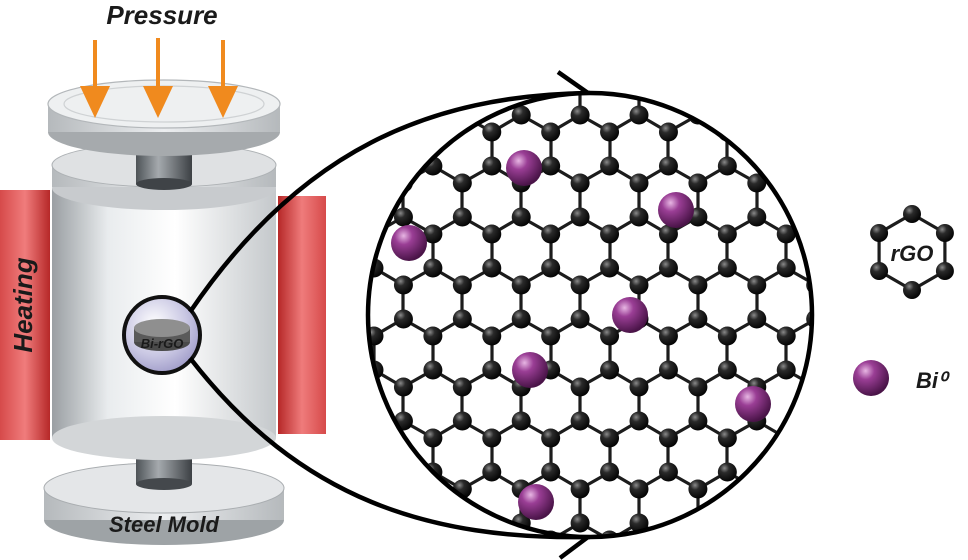  I want to click on steel-mold-label: Steel Mold, so click(164, 524).